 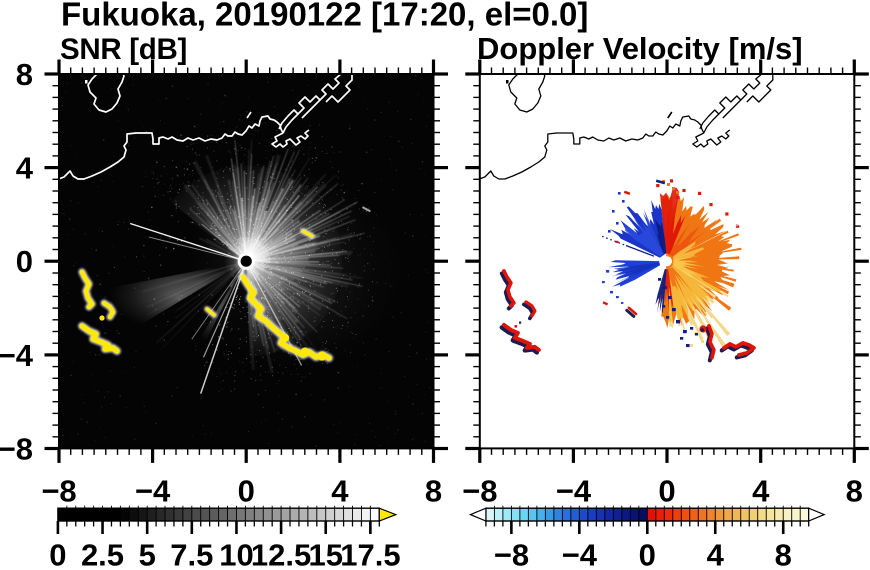 I want to click on svg-text: 2.5, so click(x=102, y=554).